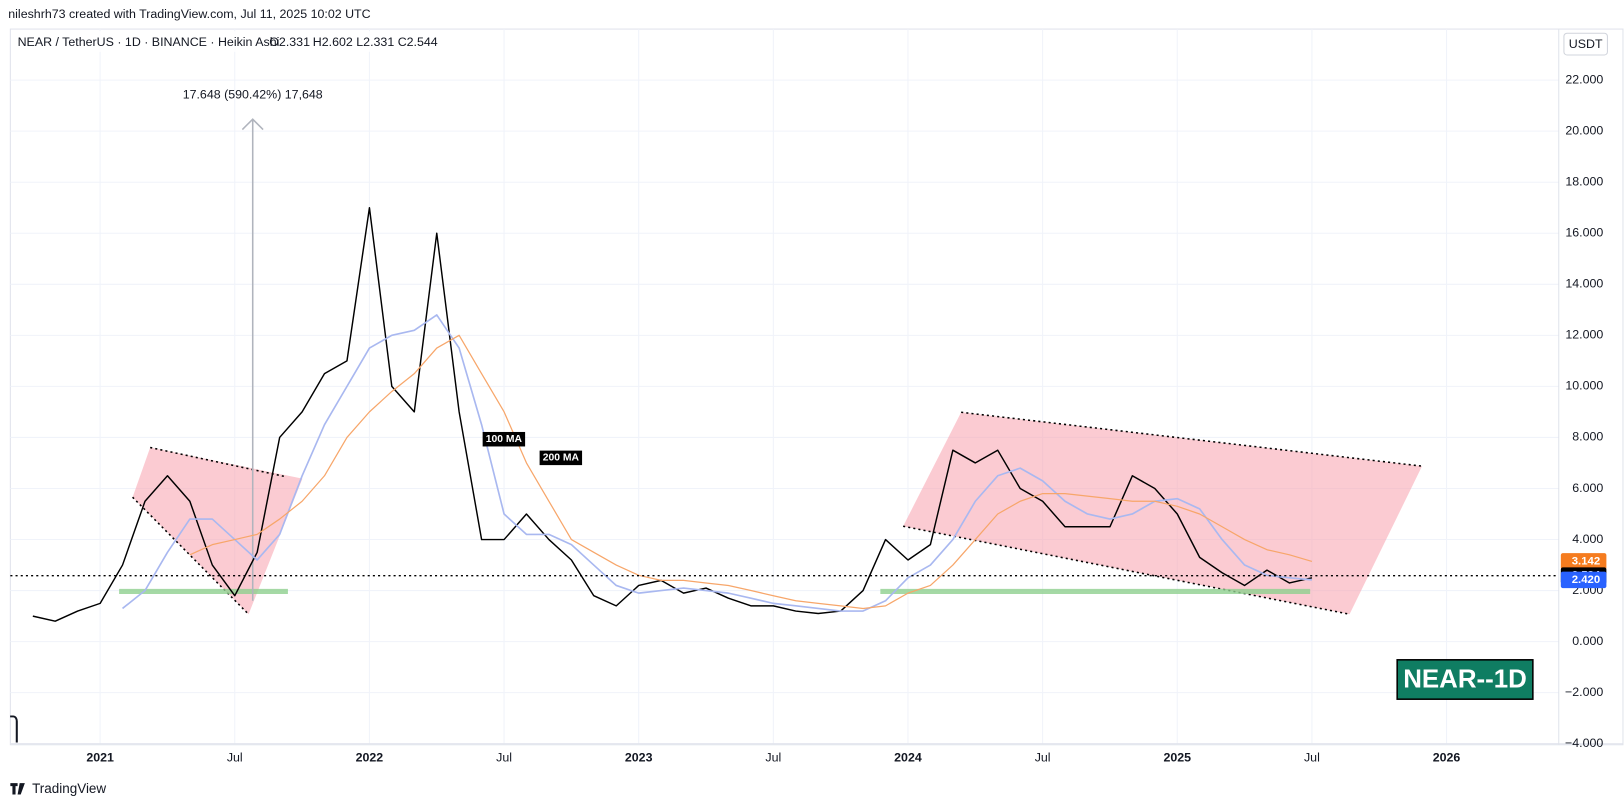 This screenshot has width=1624, height=808. I want to click on price-tag-label: 2.420, so click(1586, 580).